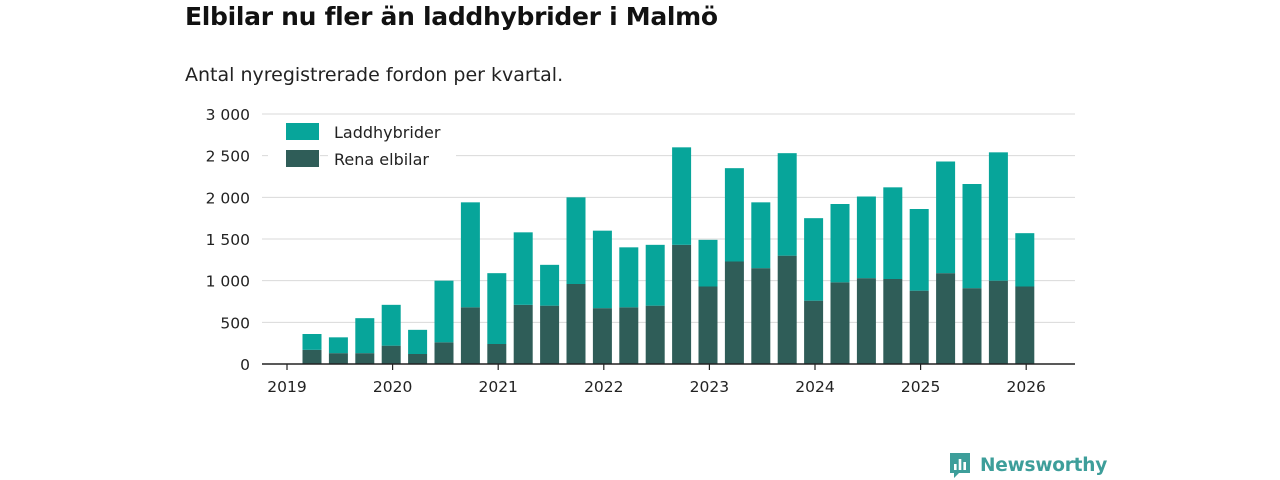  I want to click on brand-logo: Newsworthy, so click(1027, 465).